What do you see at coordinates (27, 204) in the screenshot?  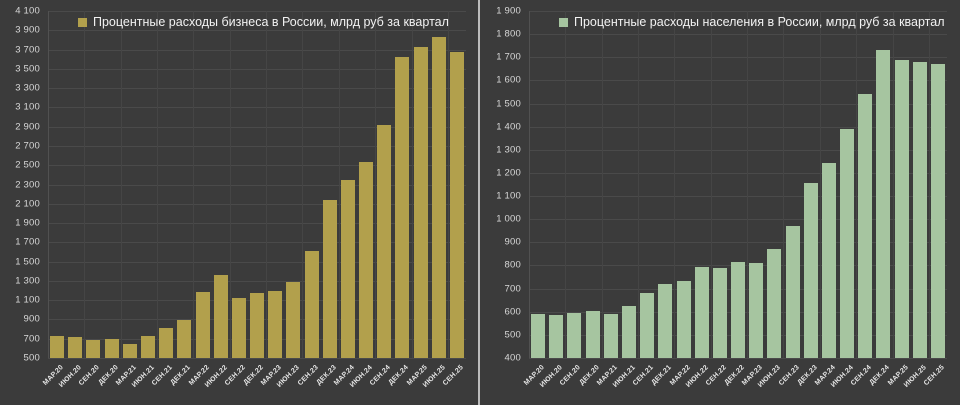 I see `y-tick-label: 2 100` at bounding box center [27, 204].